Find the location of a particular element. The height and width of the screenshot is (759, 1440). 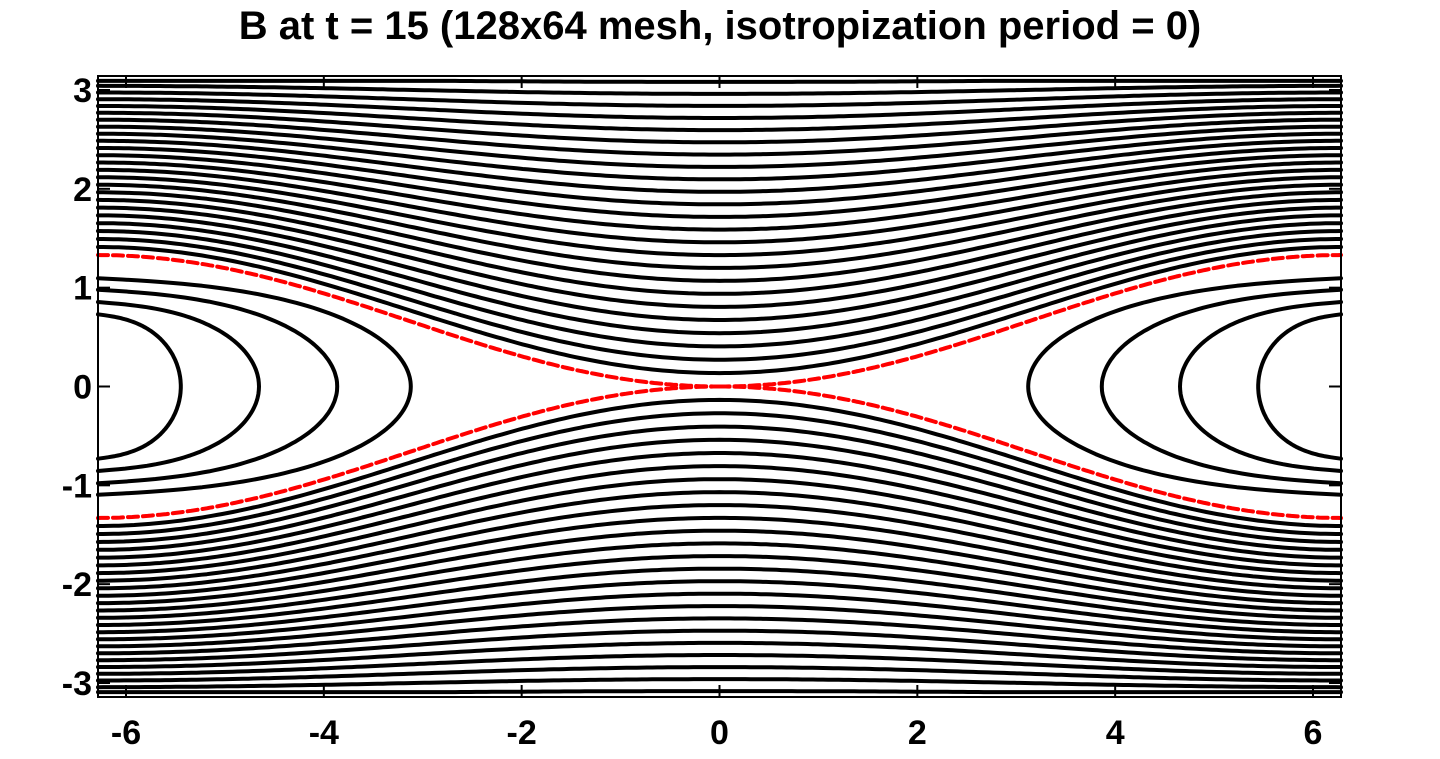

x-tick-label: 0 is located at coordinates (719, 733).